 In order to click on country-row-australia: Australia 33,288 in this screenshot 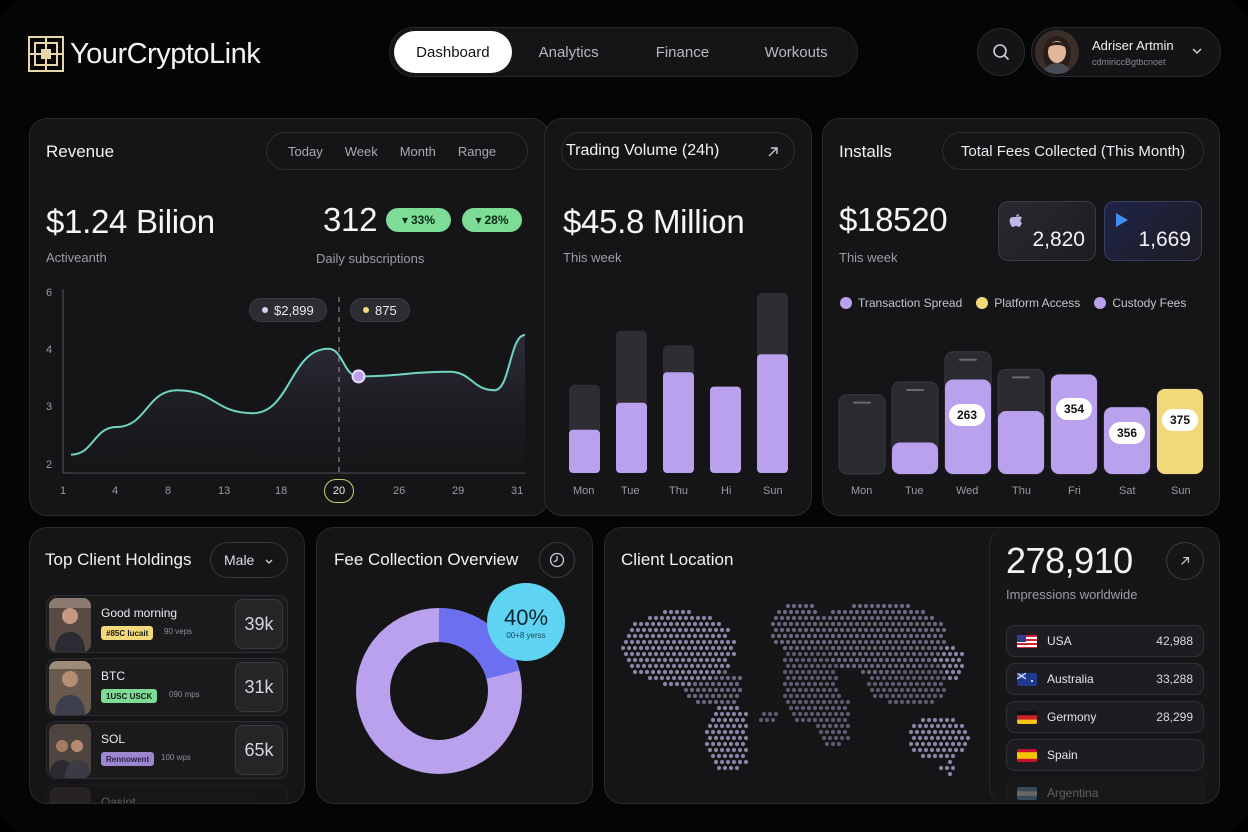, I will do `click(1105, 679)`.